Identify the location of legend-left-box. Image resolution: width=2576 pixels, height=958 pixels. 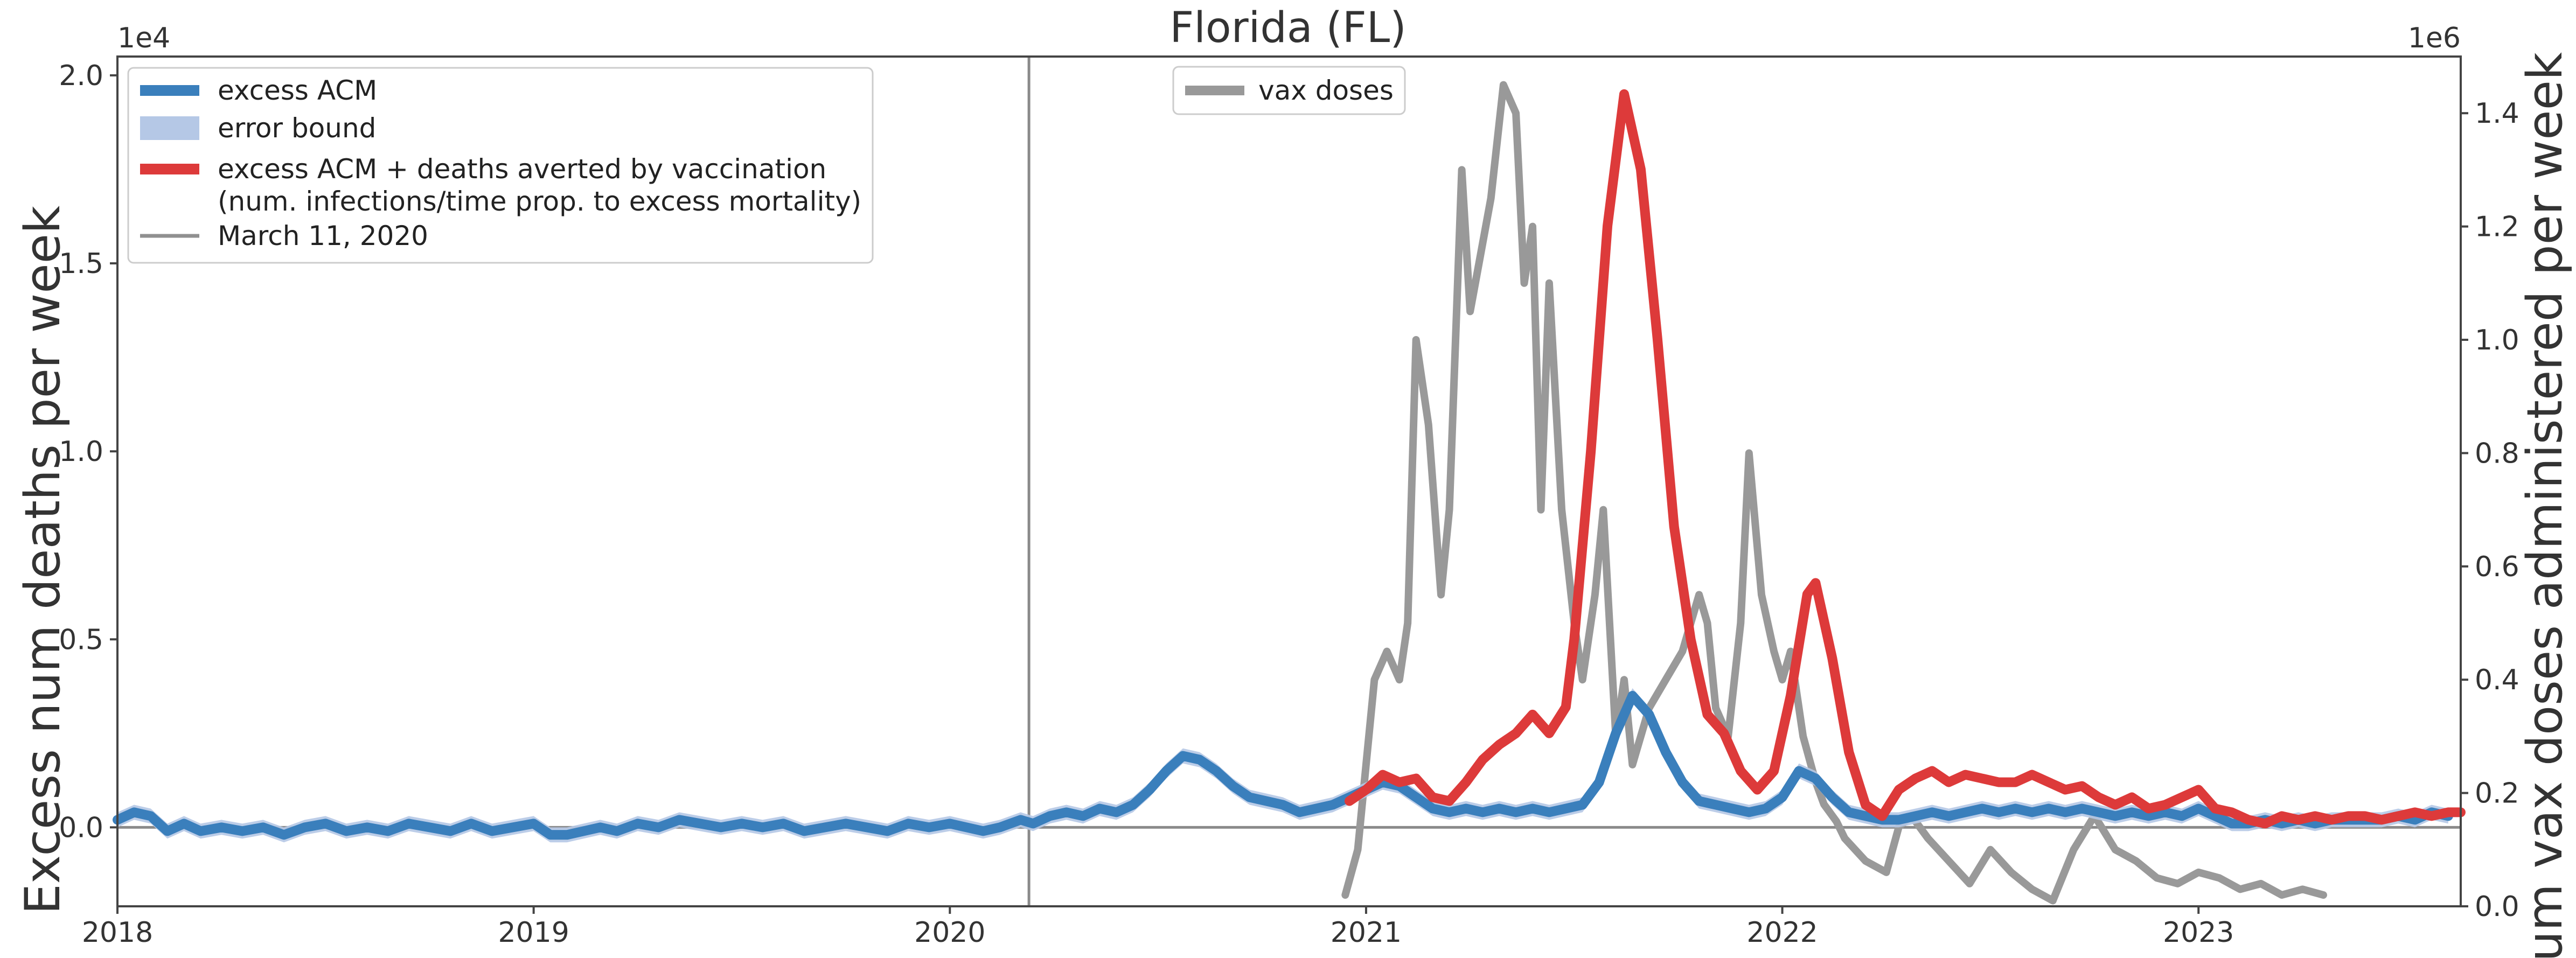
(501, 165).